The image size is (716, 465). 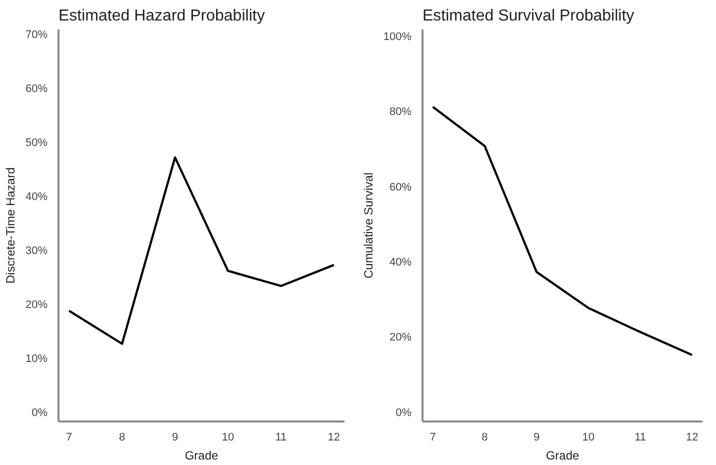 What do you see at coordinates (36, 358) in the screenshot?
I see `y-tick-label: 10%` at bounding box center [36, 358].